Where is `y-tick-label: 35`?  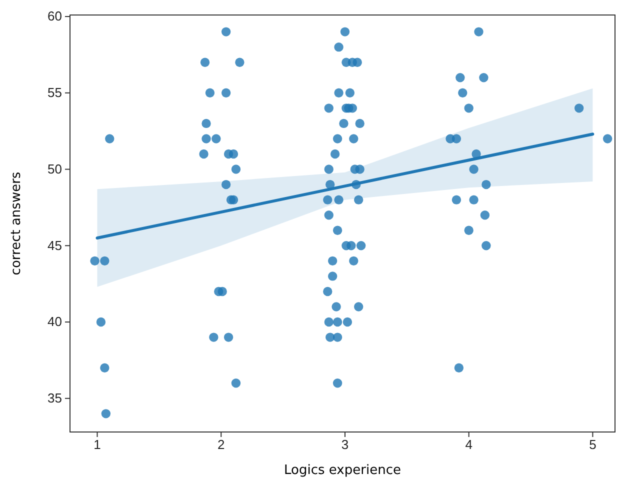
y-tick-label: 35 is located at coordinates (55, 398).